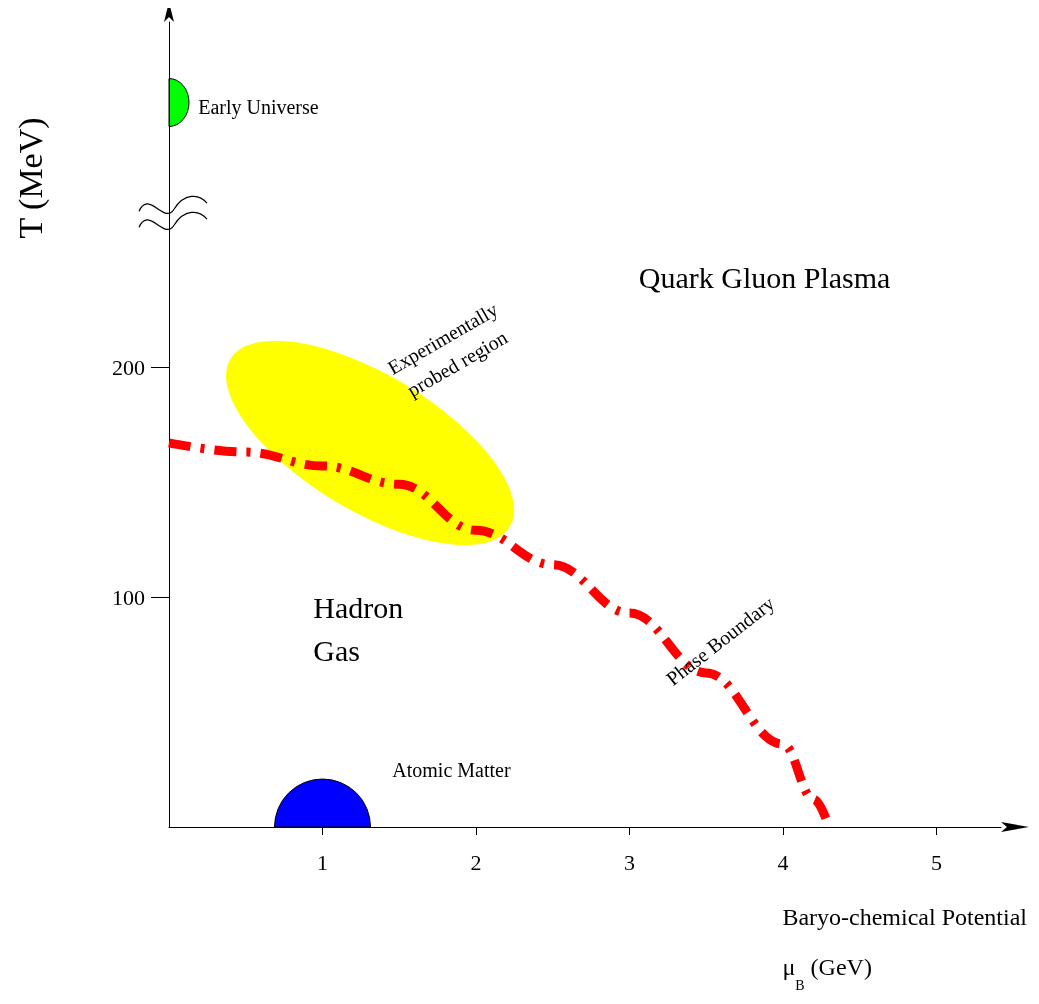 Image resolution: width=1039 pixels, height=1004 pixels. What do you see at coordinates (630, 862) in the screenshot?
I see `x-tick-label: 3` at bounding box center [630, 862].